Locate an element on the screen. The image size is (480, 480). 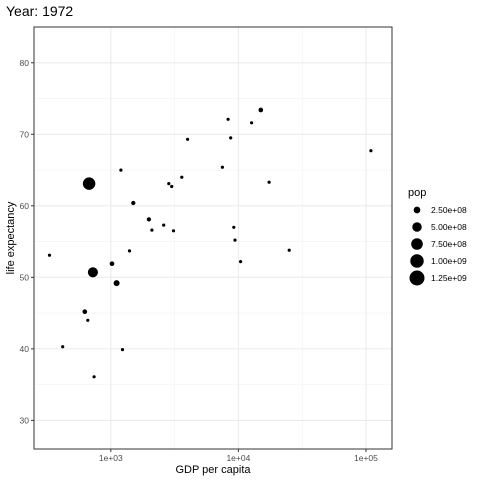
legend-title: pop is located at coordinates (417, 193).